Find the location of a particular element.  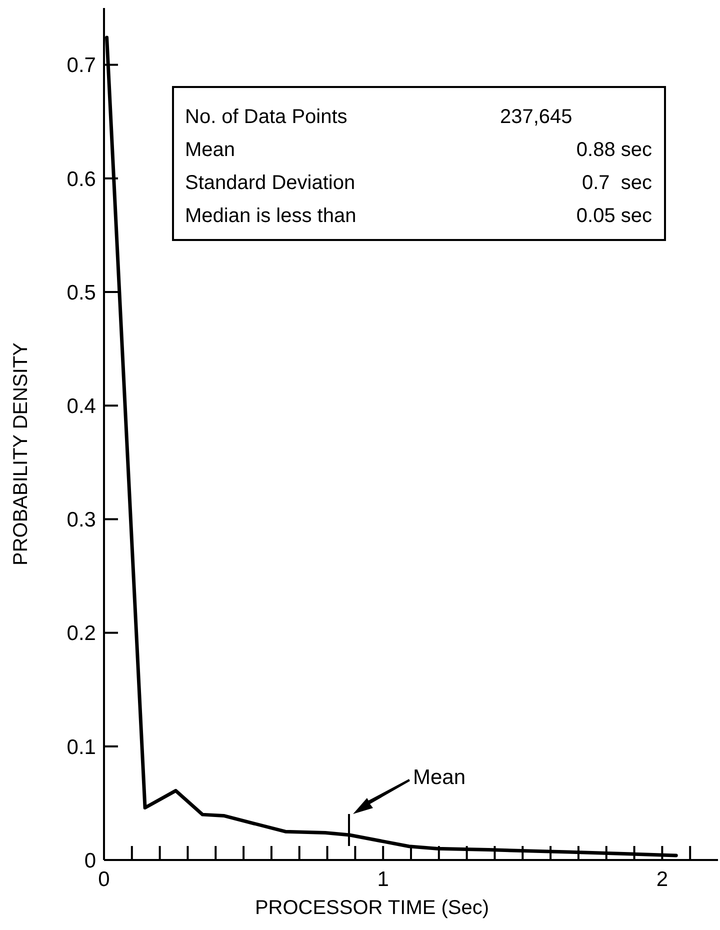

annotation: Median is less than is located at coordinates (270, 216).